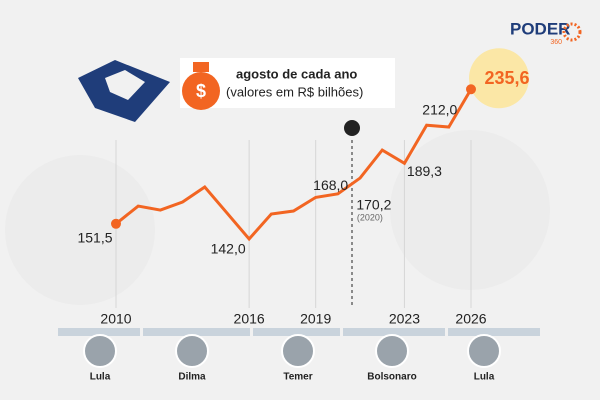  I want to click on virus-icon, so click(352, 128).